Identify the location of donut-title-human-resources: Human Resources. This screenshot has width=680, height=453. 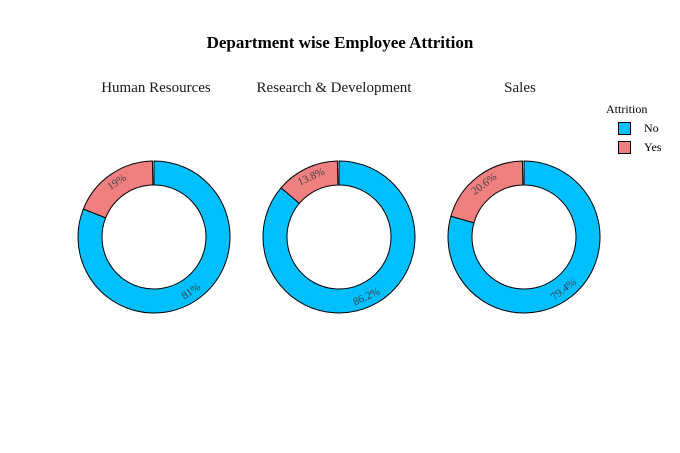
(156, 88).